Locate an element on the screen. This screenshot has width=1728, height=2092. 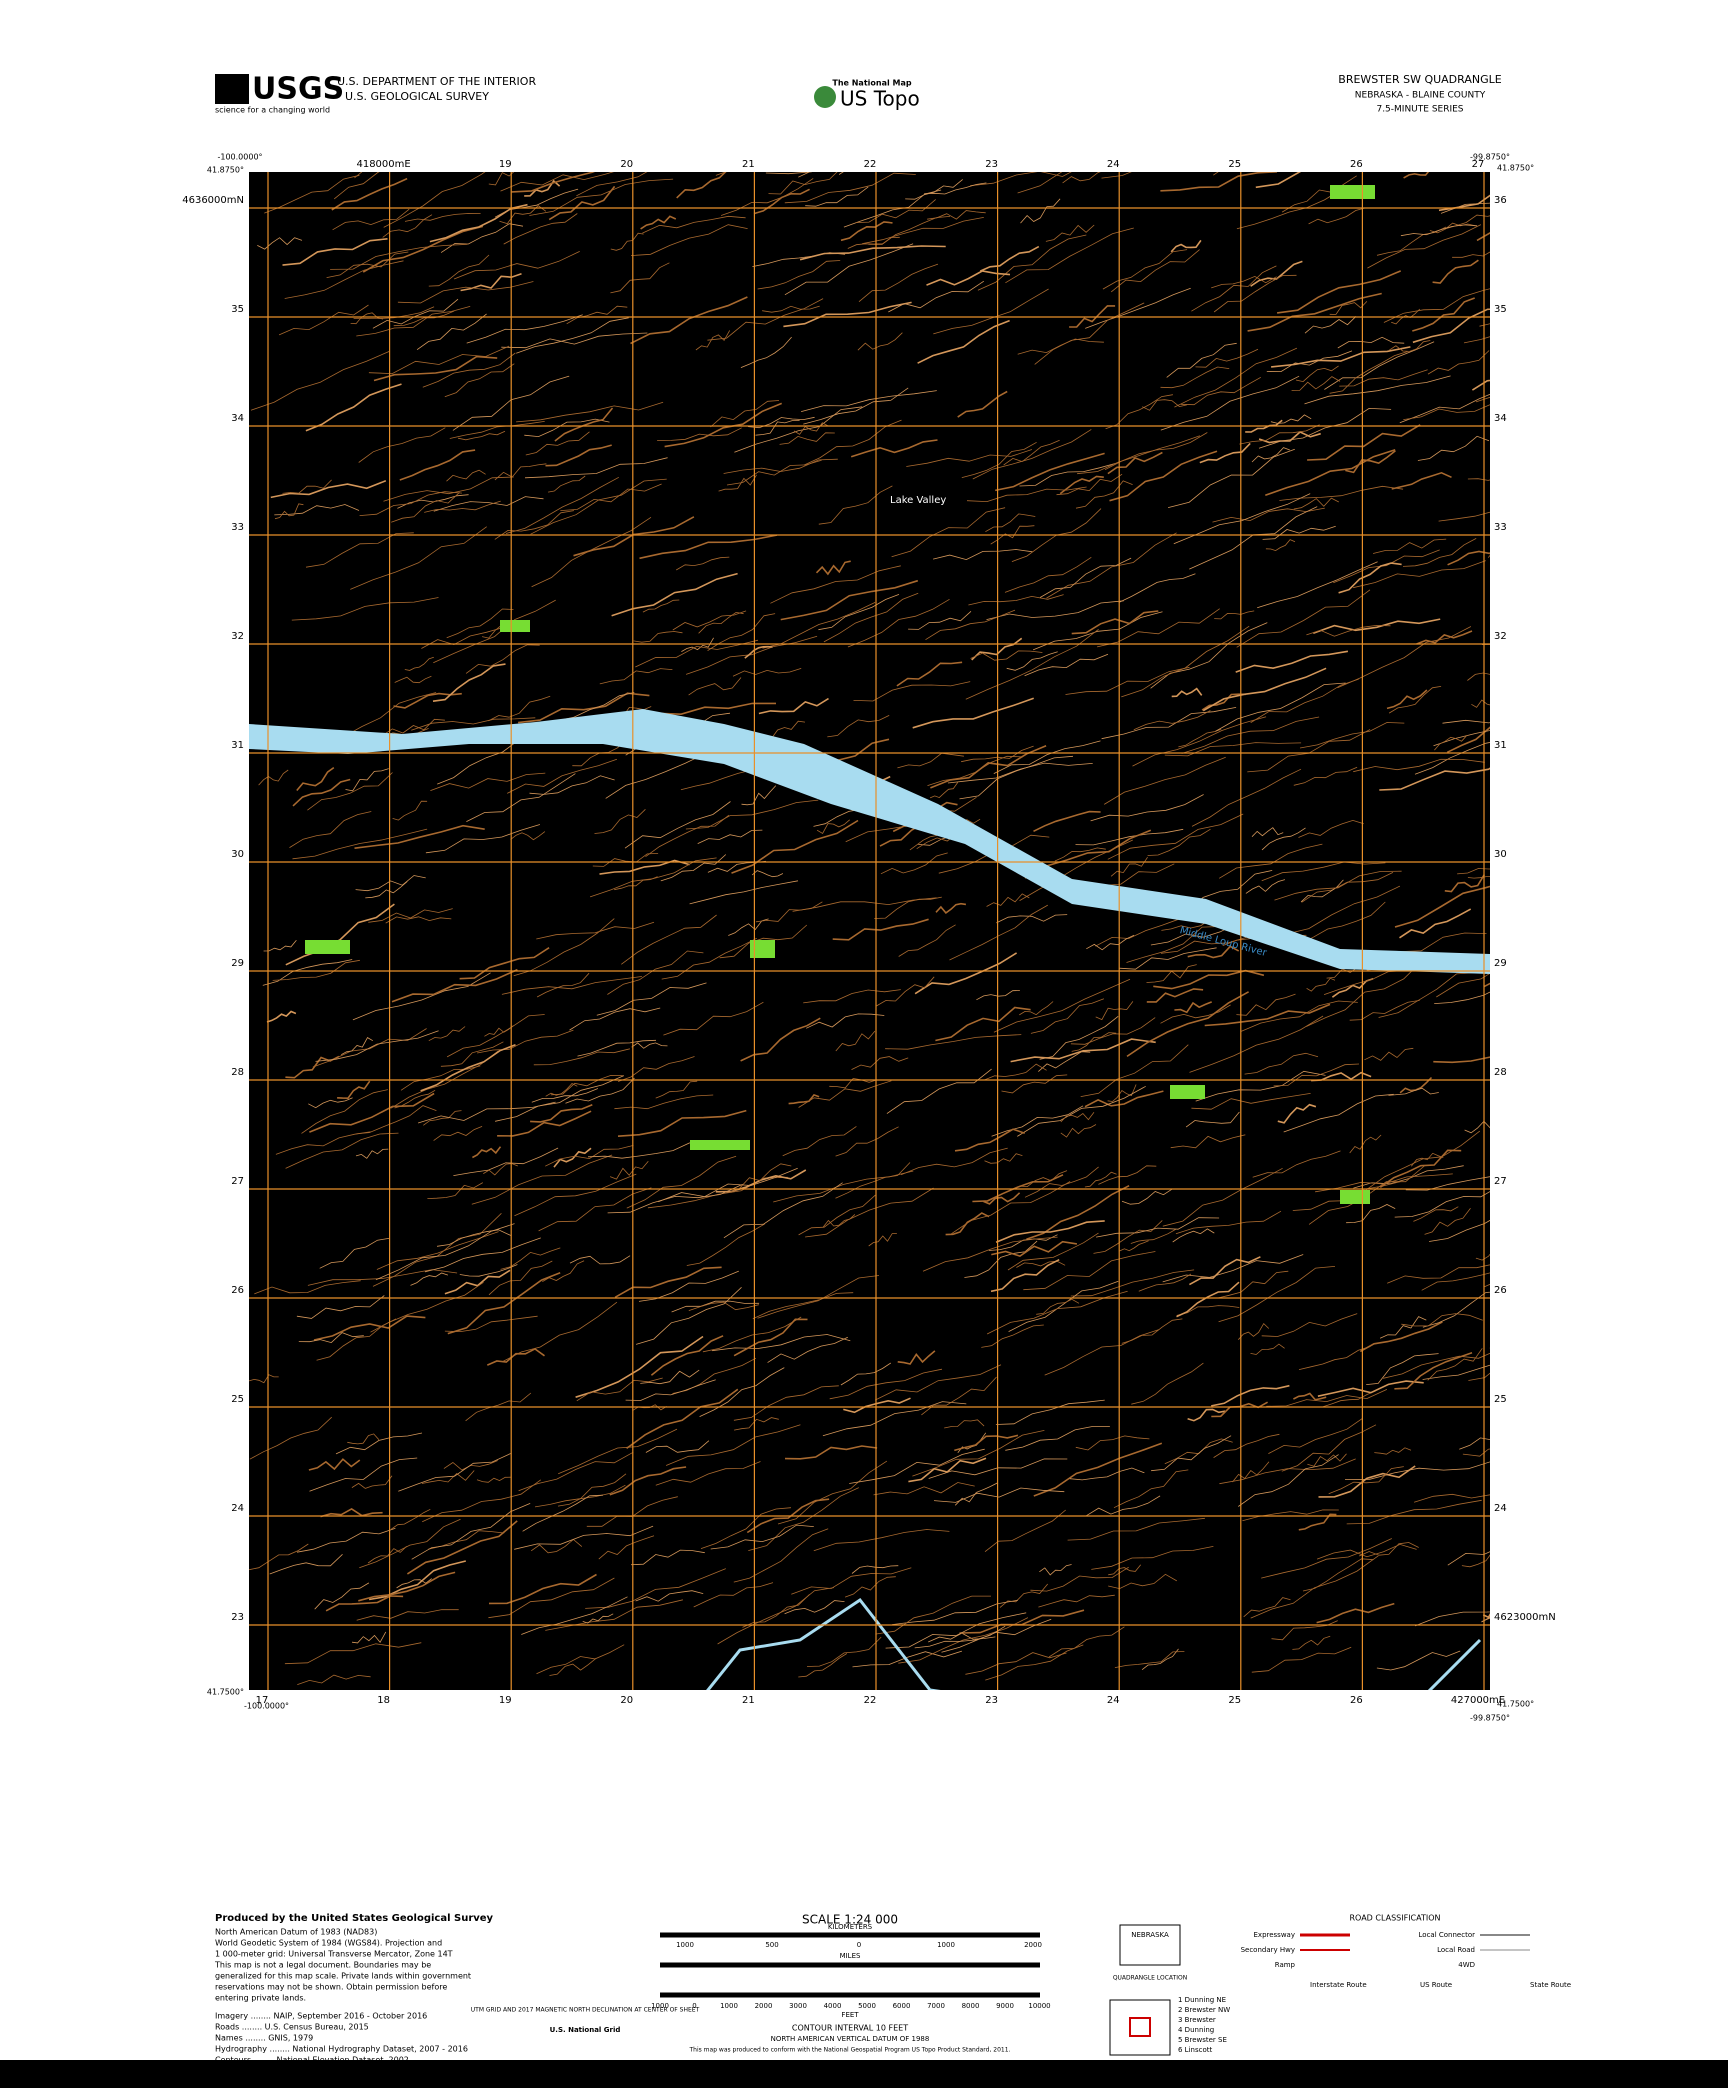
scale-tick: 5000 is located at coordinates (867, 2006).